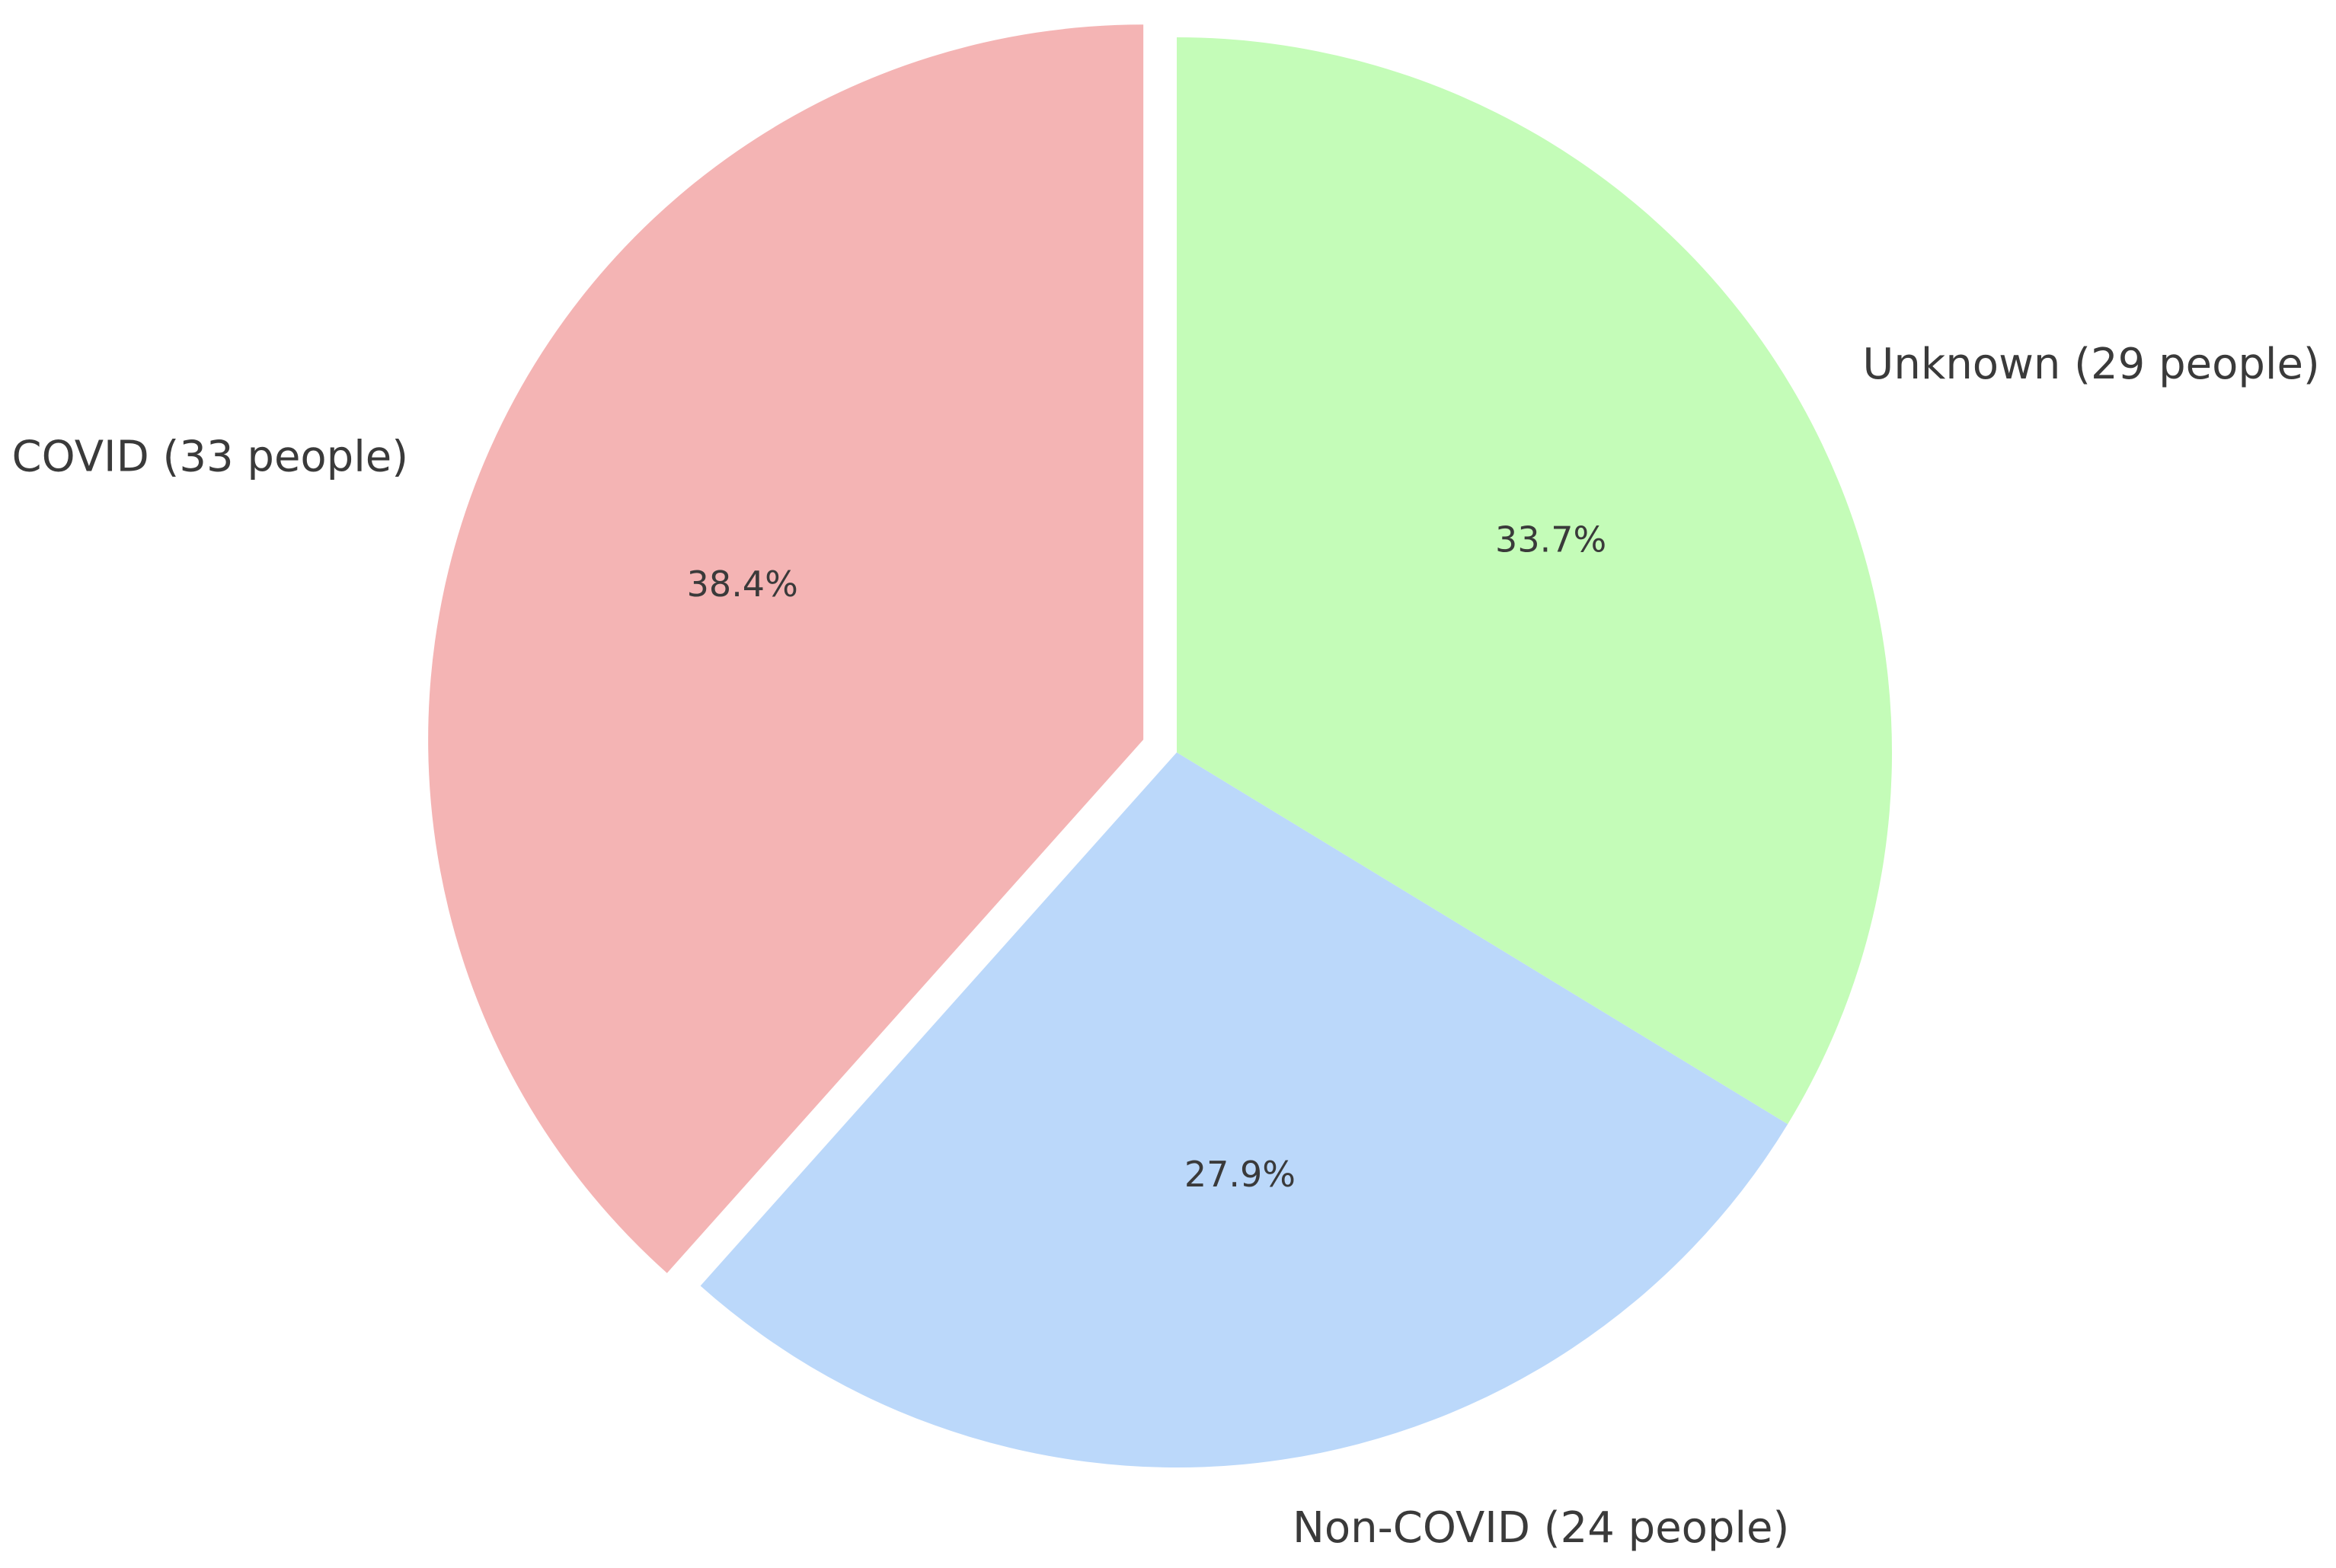  What do you see at coordinates (210, 457) in the screenshot?
I see `slice-label: COVID (33 people)` at bounding box center [210, 457].